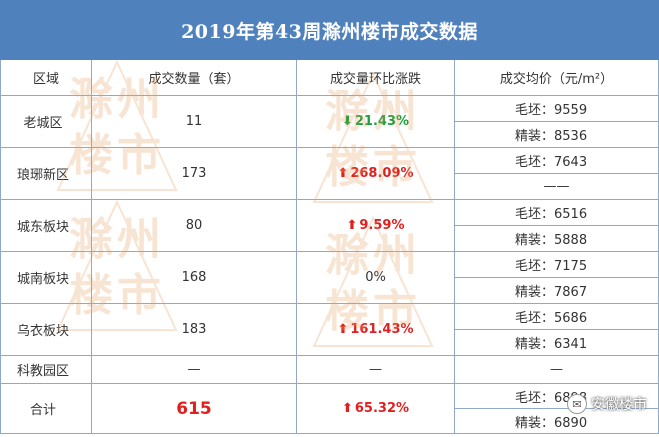 This screenshot has width=659, height=437. I want to click on units-cell: 11, so click(194, 122).